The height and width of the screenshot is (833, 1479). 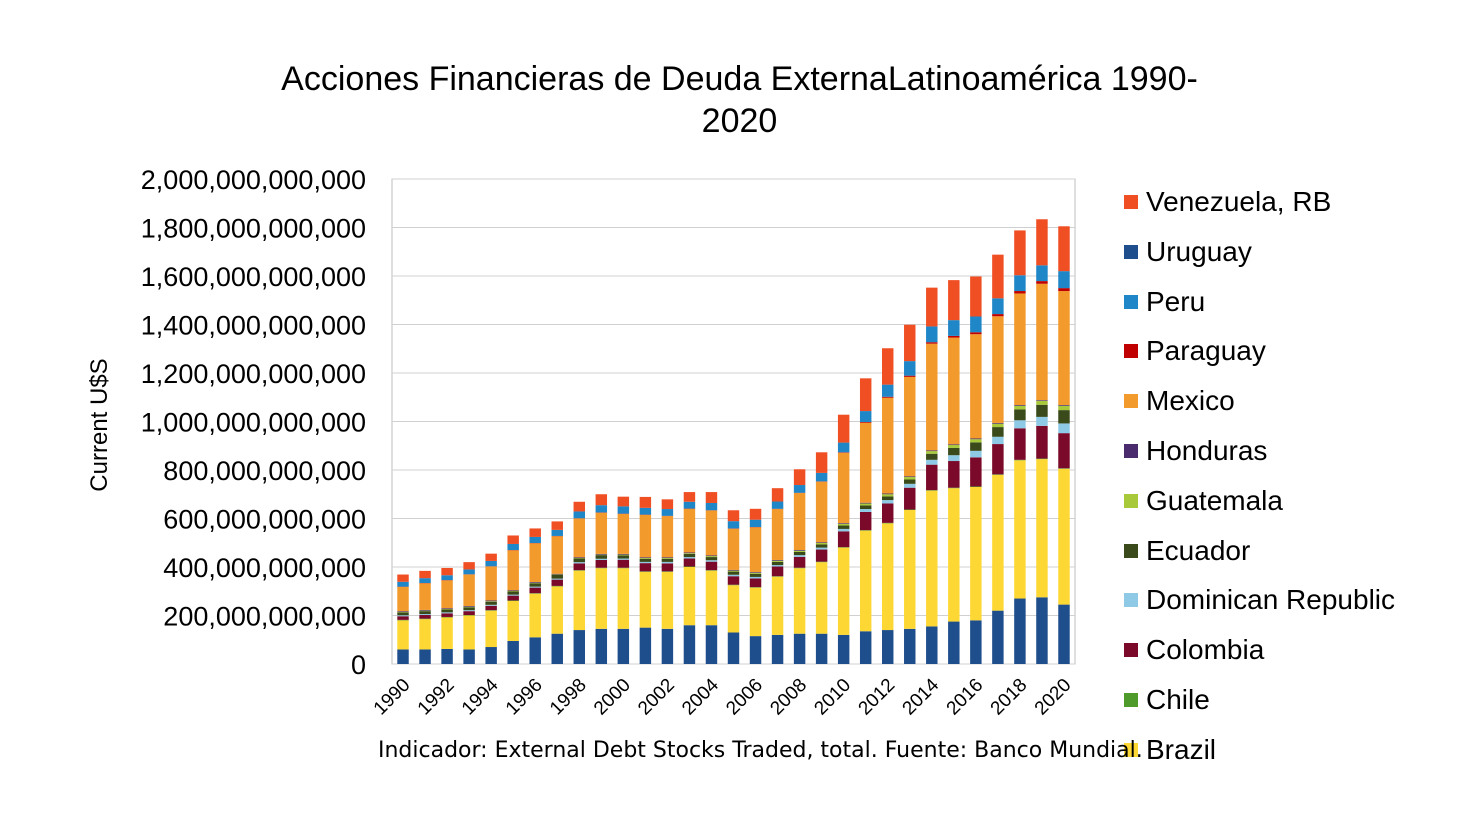 What do you see at coordinates (910, 481) in the screenshot?
I see `bar-segment-ecuador-2013` at bounding box center [910, 481].